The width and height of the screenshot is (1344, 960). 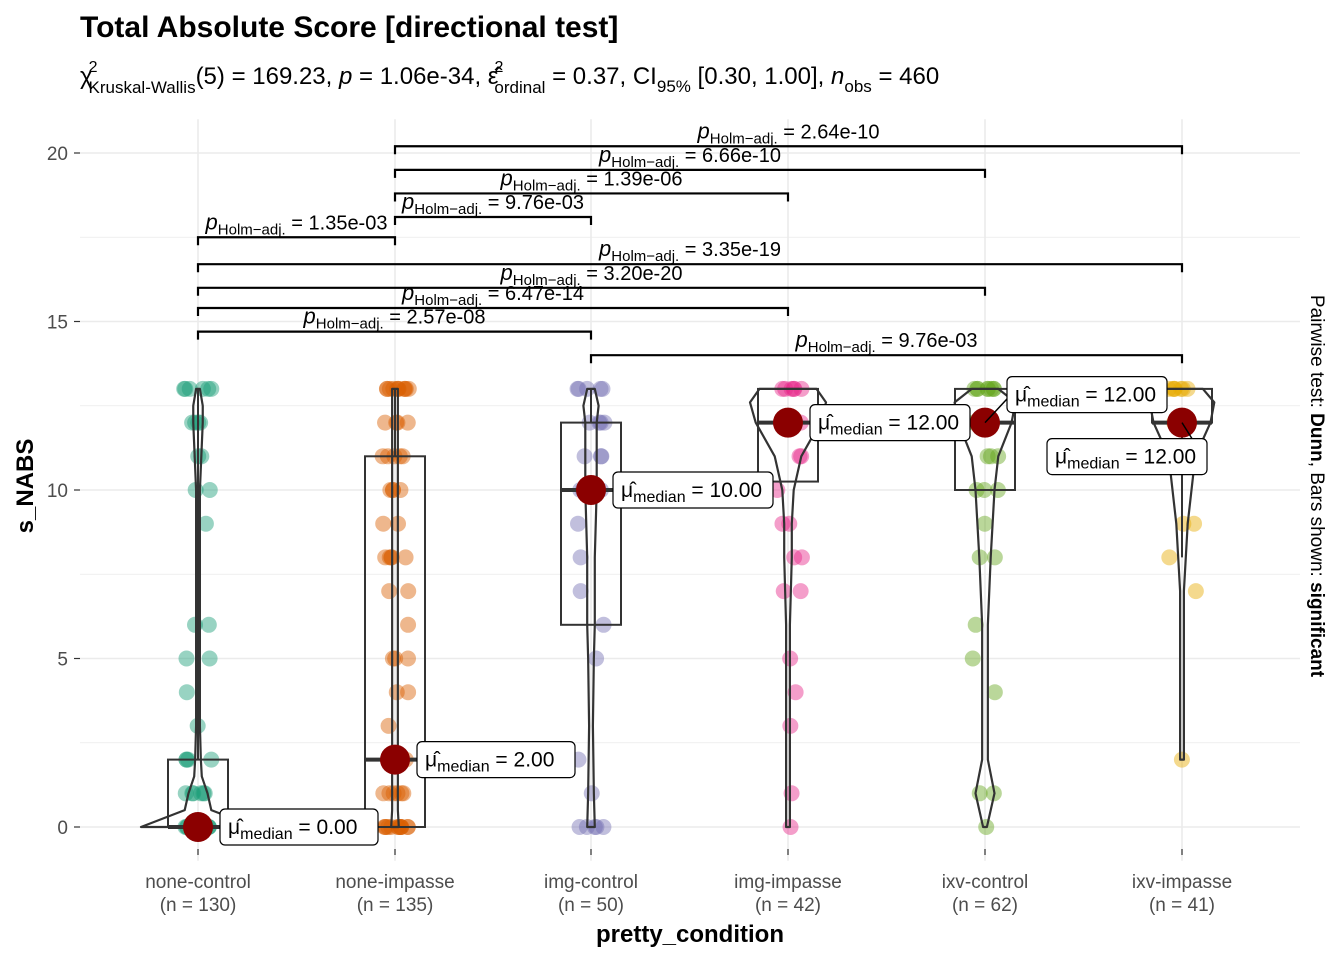 I want to click on y-tick-label: 5, so click(x=62, y=660).